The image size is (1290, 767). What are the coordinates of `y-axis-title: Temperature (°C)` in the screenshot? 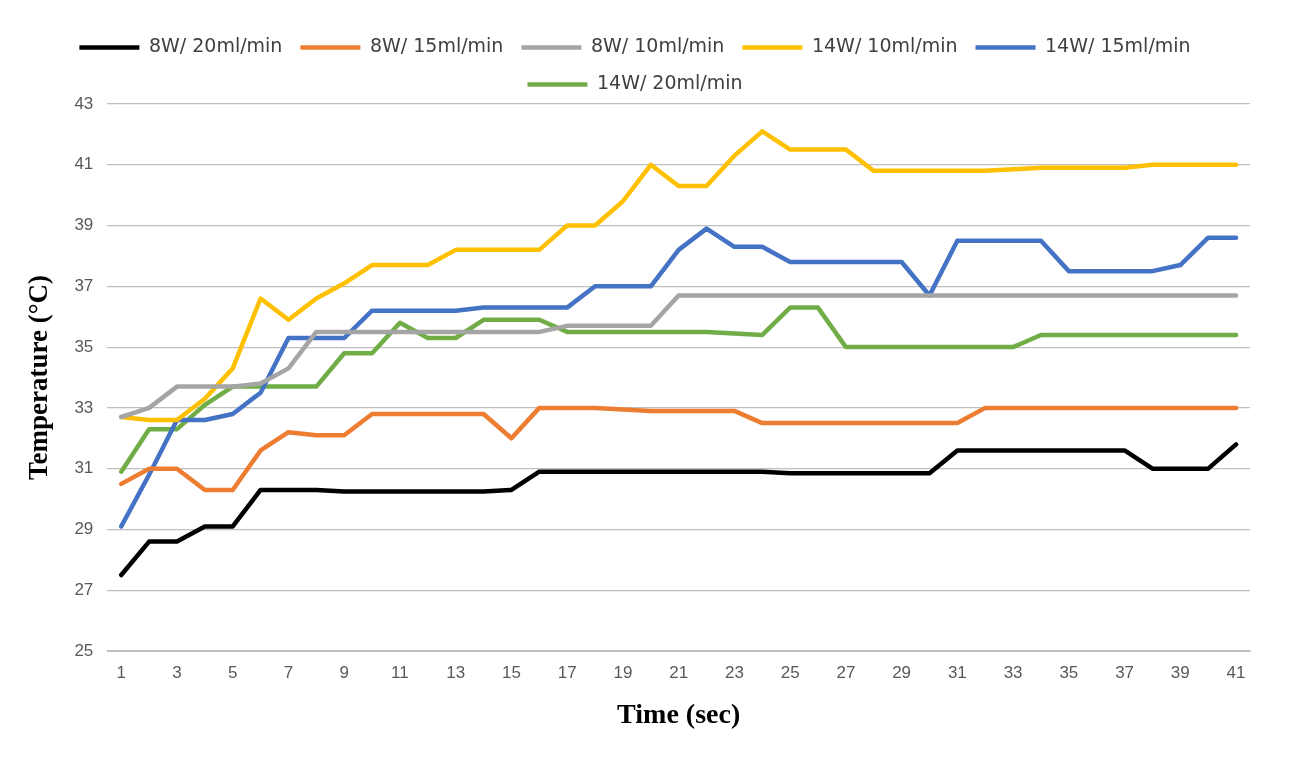 It's located at (38, 377).